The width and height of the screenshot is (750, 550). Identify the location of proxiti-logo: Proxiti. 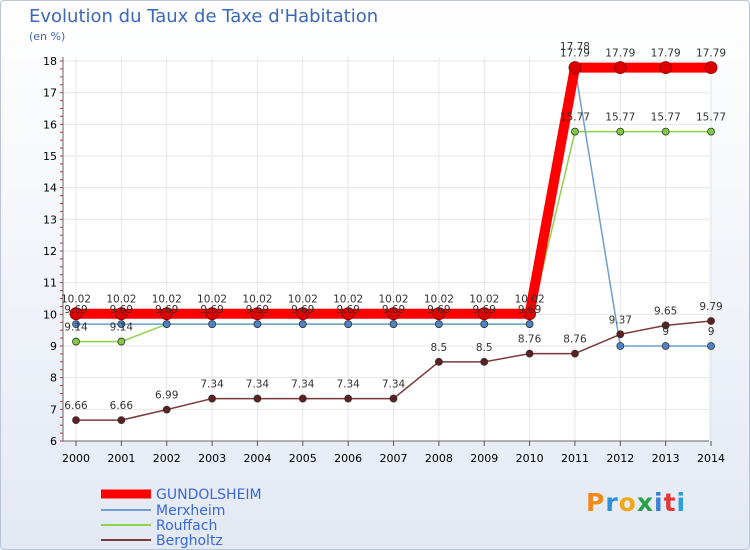
(636, 502).